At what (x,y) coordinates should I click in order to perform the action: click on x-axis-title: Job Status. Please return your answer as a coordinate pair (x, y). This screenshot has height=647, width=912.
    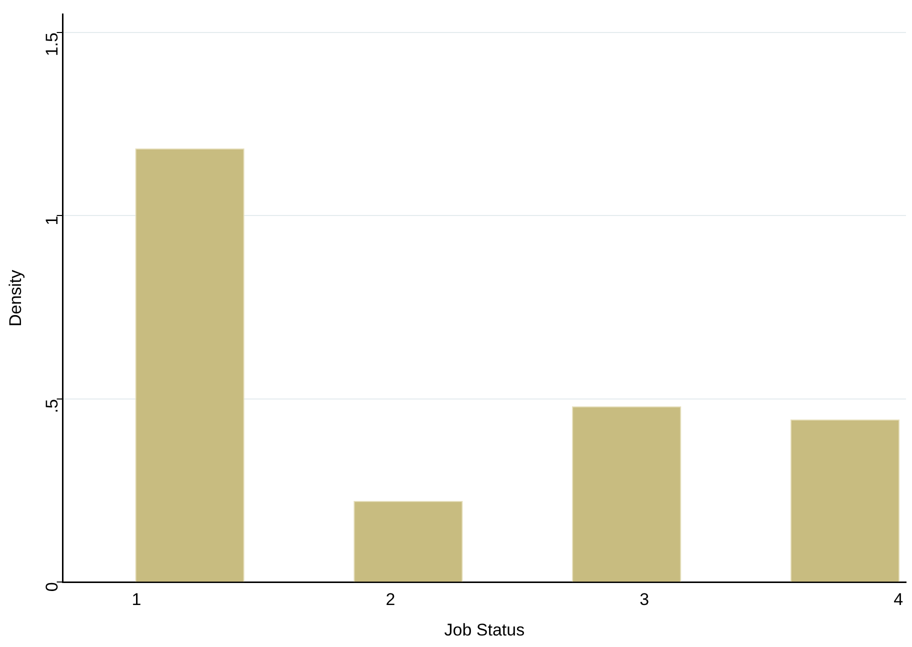
    Looking at the image, I should click on (484, 630).